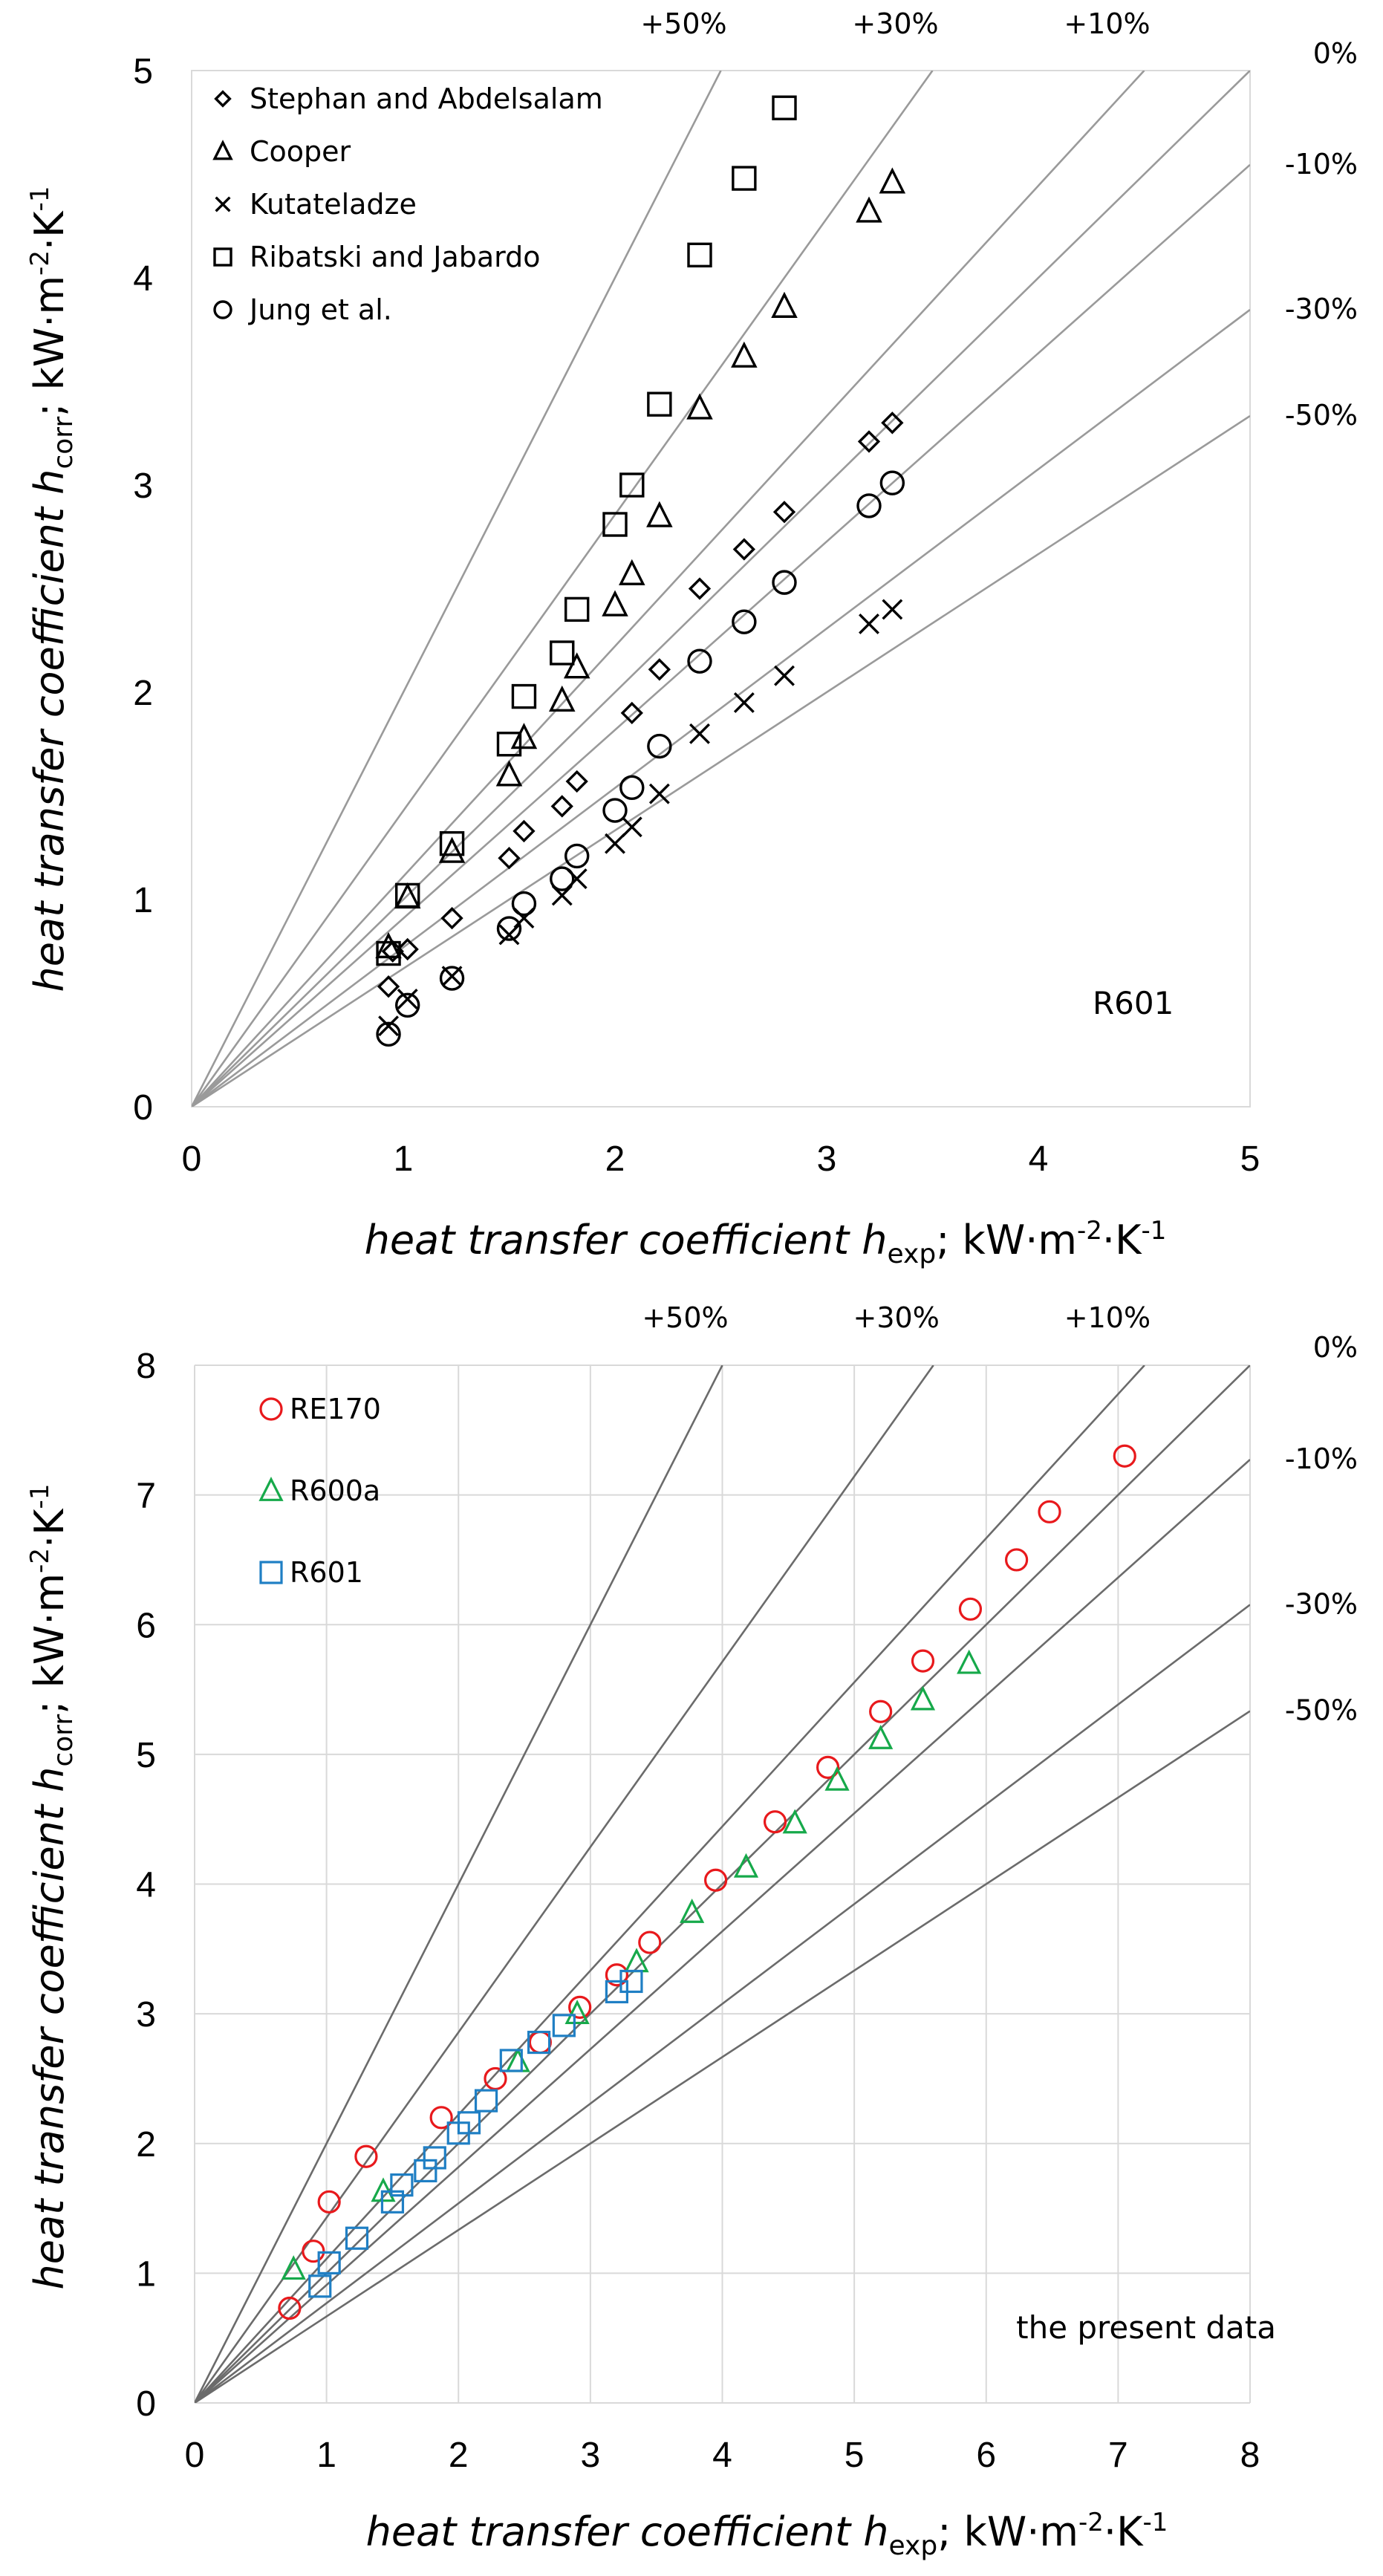 This screenshot has width=1383, height=2576. What do you see at coordinates (320, 309) in the screenshot?
I see `legend-label: Jung et al.` at bounding box center [320, 309].